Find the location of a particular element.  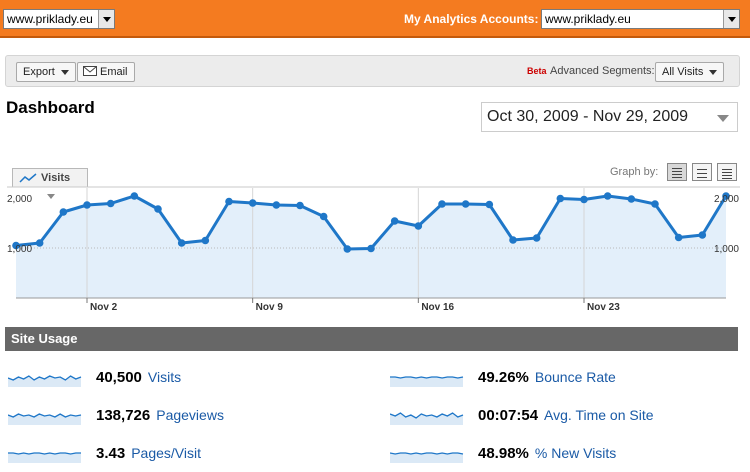

date-range-picker: Oct 30, 2009 - Nov 29, 2009 is located at coordinates (609, 117).